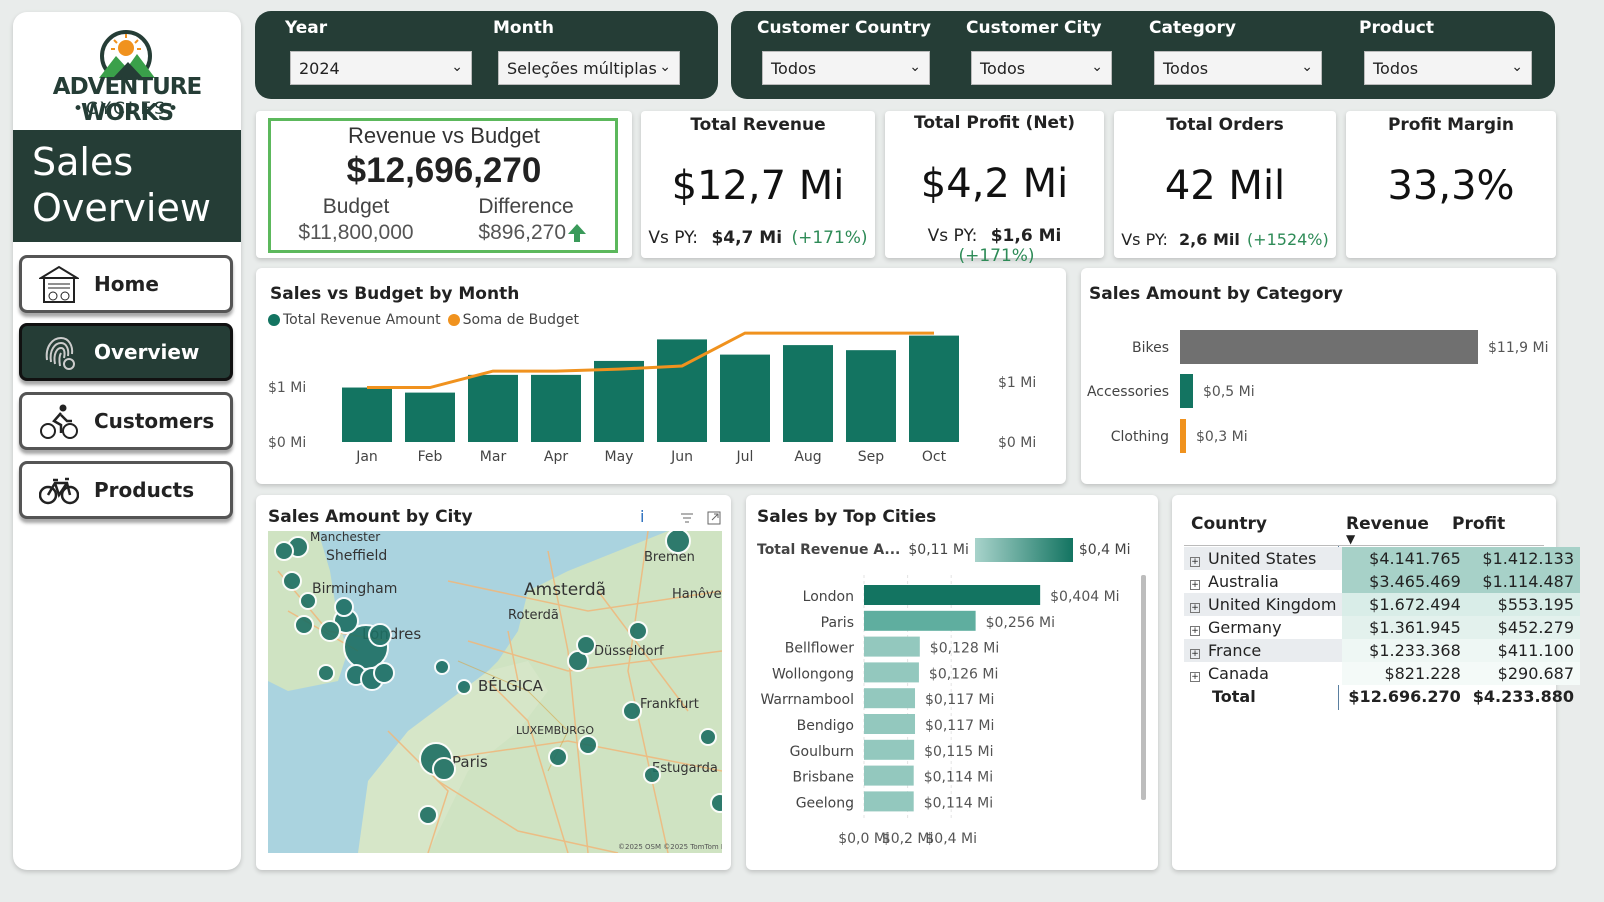  Describe the element at coordinates (126, 284) in the screenshot. I see `nav-home-button: Home` at that location.